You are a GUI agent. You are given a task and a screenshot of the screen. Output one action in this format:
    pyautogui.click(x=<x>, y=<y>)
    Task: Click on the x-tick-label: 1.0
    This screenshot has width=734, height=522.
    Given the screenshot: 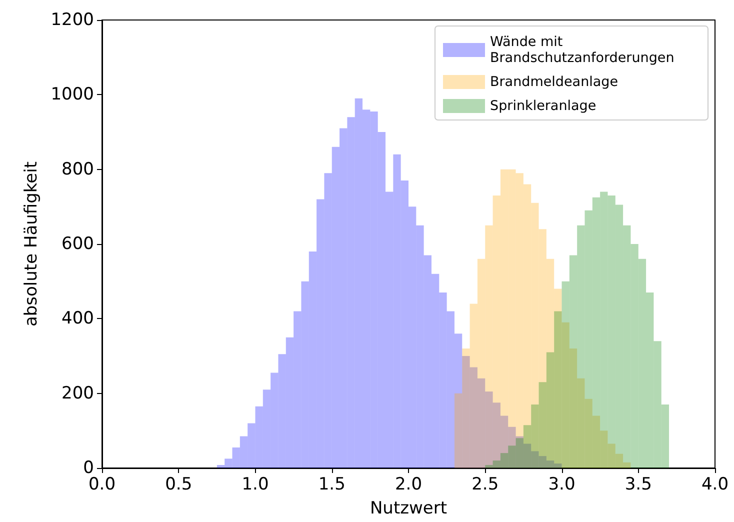 What is the action you would take?
    pyautogui.click(x=255, y=484)
    